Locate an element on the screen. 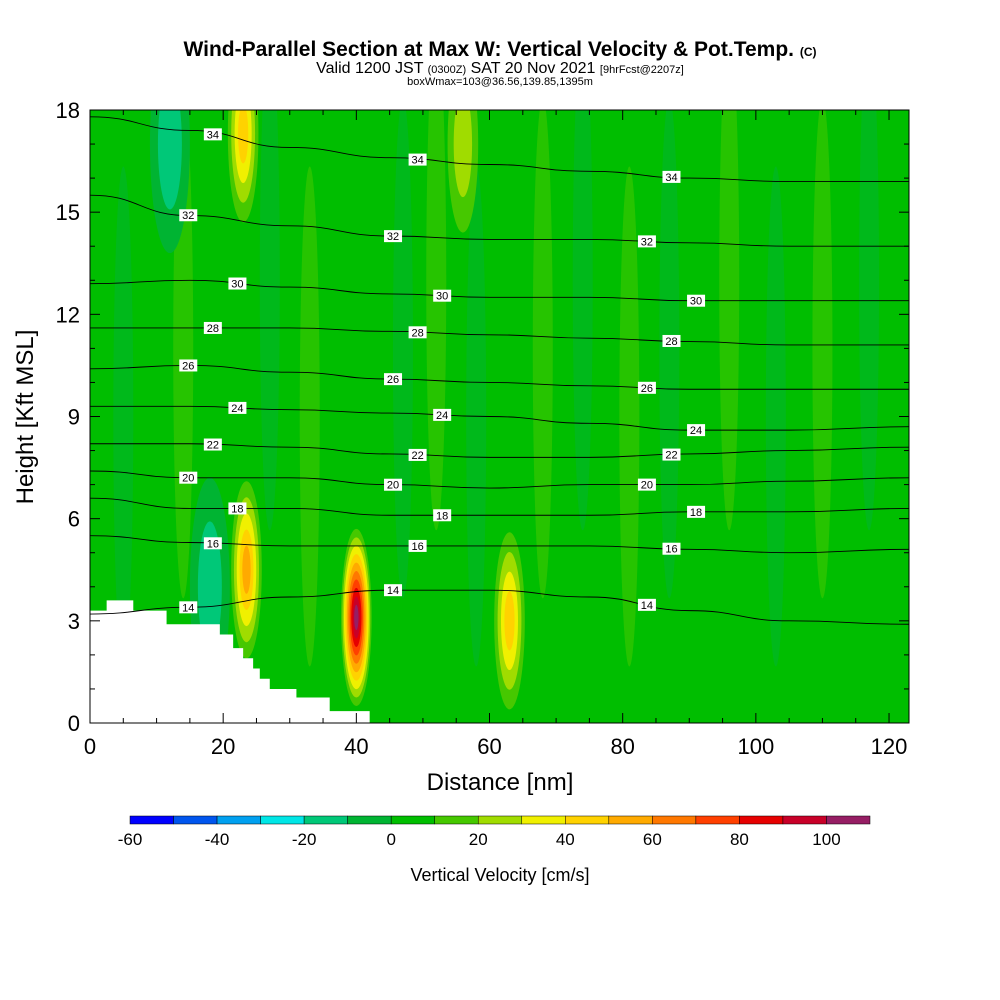 The width and height of the screenshot is (1000, 1000). colorbar-tick-label: 100 is located at coordinates (826, 839).